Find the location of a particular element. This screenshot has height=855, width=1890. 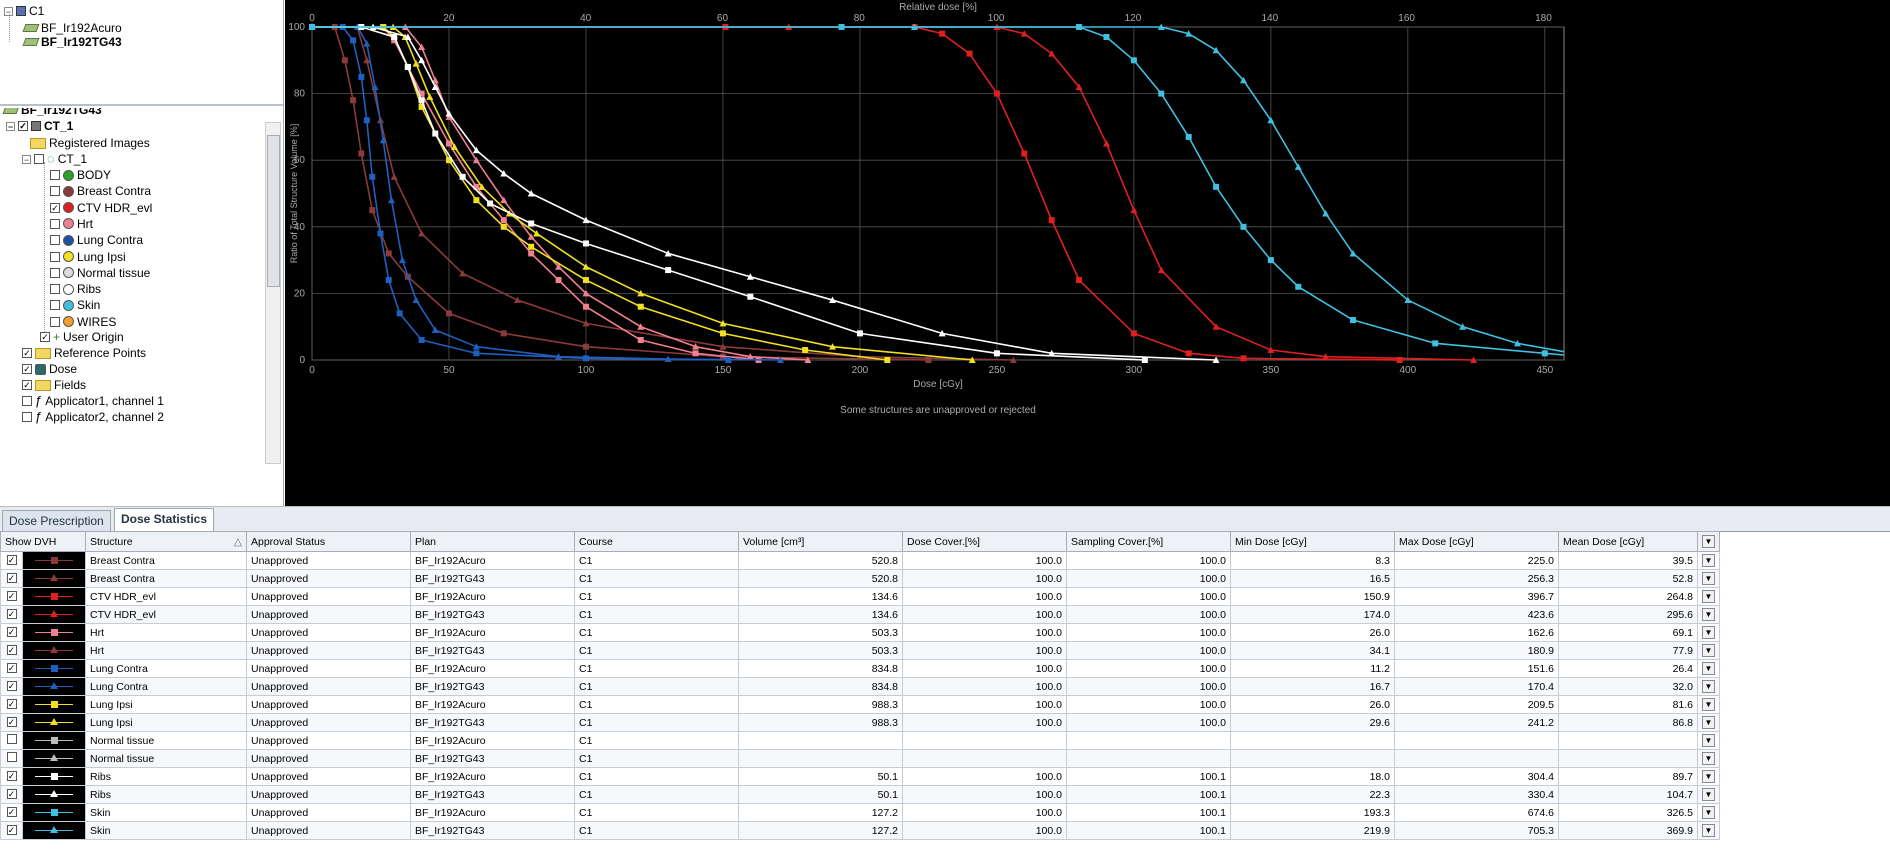

structure-node: WIRES is located at coordinates (83, 322).